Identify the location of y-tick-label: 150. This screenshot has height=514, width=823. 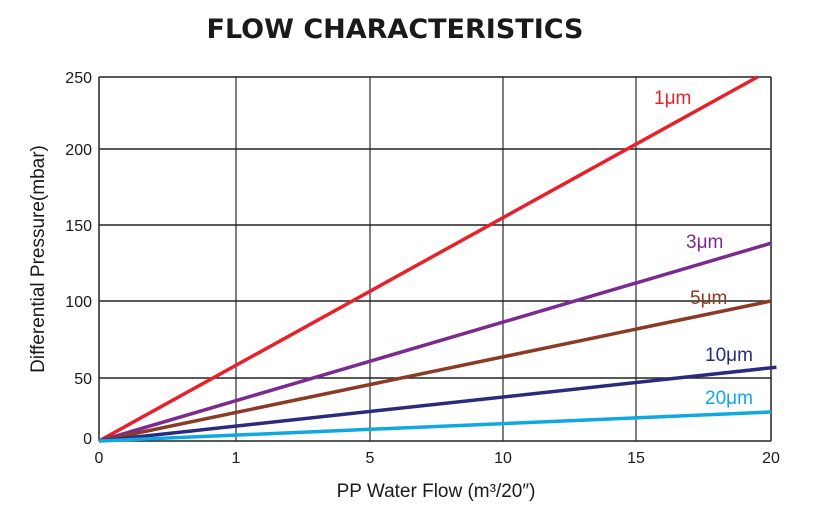
(78, 226).